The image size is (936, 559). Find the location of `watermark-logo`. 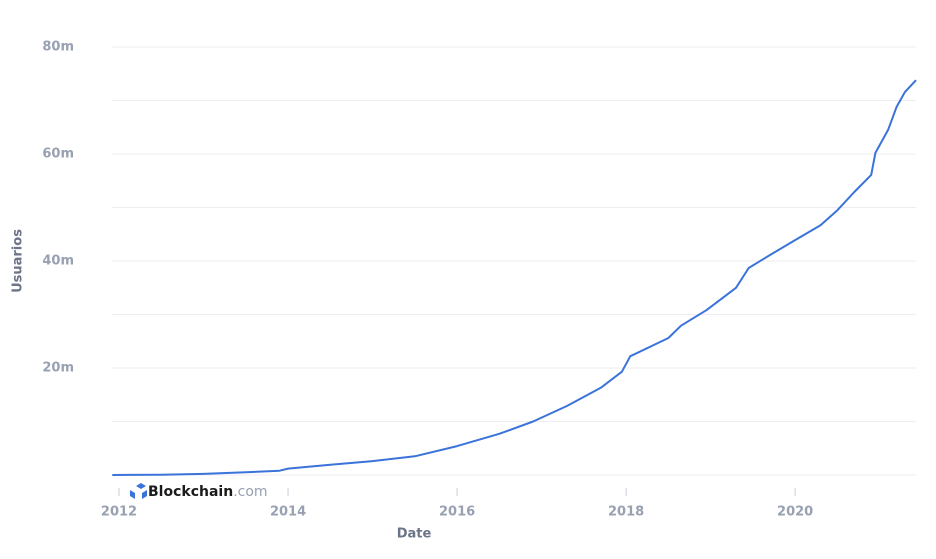

watermark-logo is located at coordinates (138, 491).